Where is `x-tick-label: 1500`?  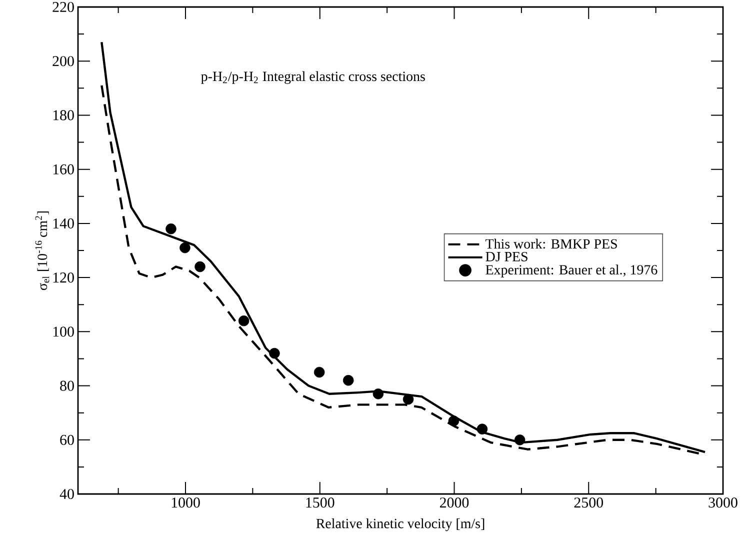
x-tick-label: 1500 is located at coordinates (320, 503).